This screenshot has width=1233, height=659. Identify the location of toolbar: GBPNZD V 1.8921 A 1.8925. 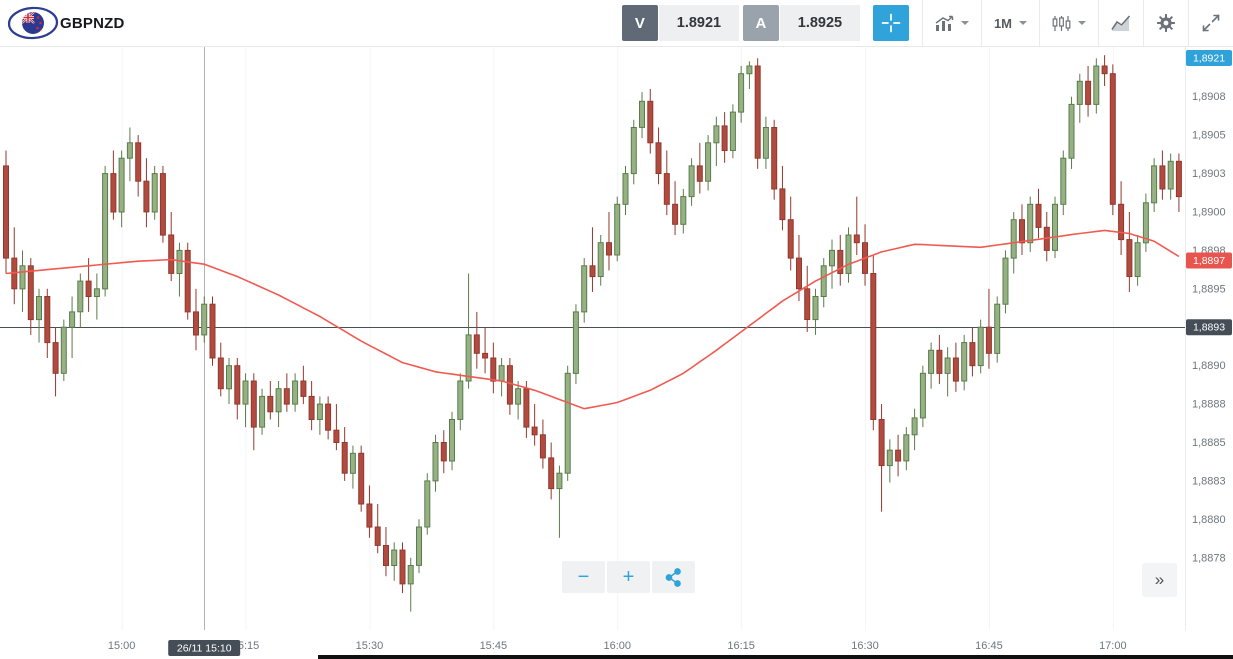
(616, 23).